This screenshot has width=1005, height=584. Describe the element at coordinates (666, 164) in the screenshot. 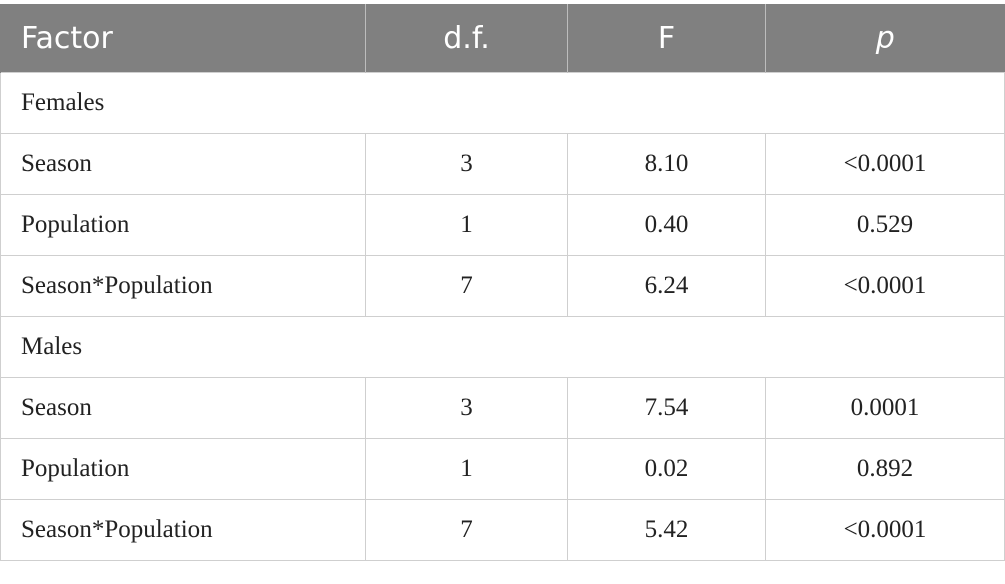

I see `cell-f: 8.10` at that location.